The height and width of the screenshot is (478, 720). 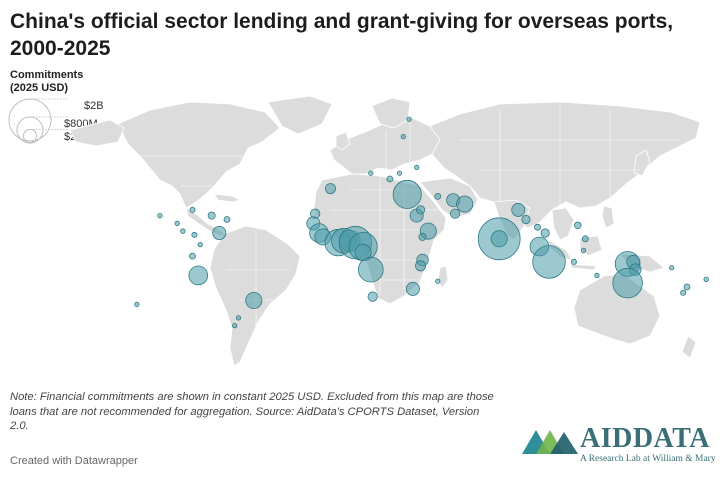 What do you see at coordinates (39, 88) in the screenshot?
I see `legend-title-line2: (2025 USD)` at bounding box center [39, 88].